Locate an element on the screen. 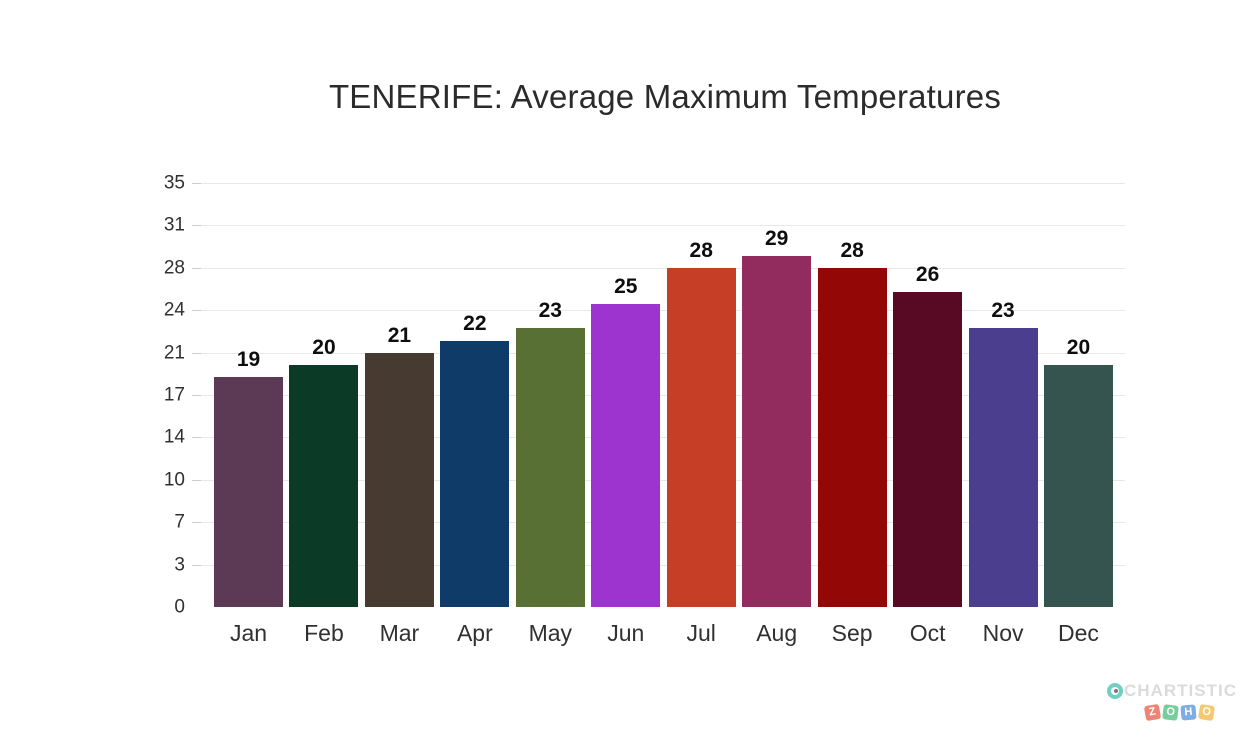 This screenshot has height=748, width=1257. bar-apr is located at coordinates (475, 473).